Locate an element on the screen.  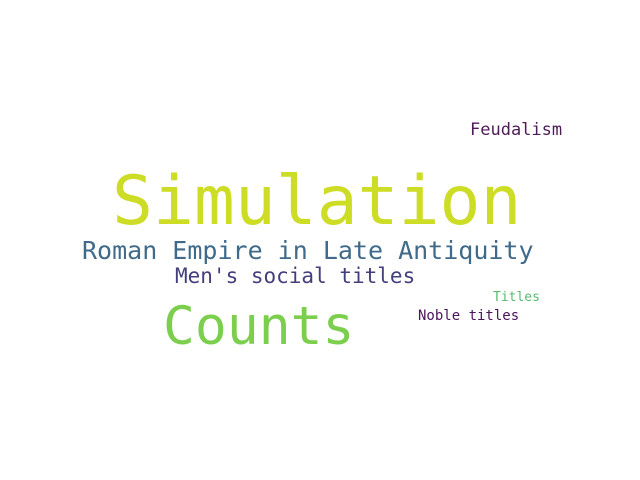
word-feudalism: Feudalism is located at coordinates (516, 130).